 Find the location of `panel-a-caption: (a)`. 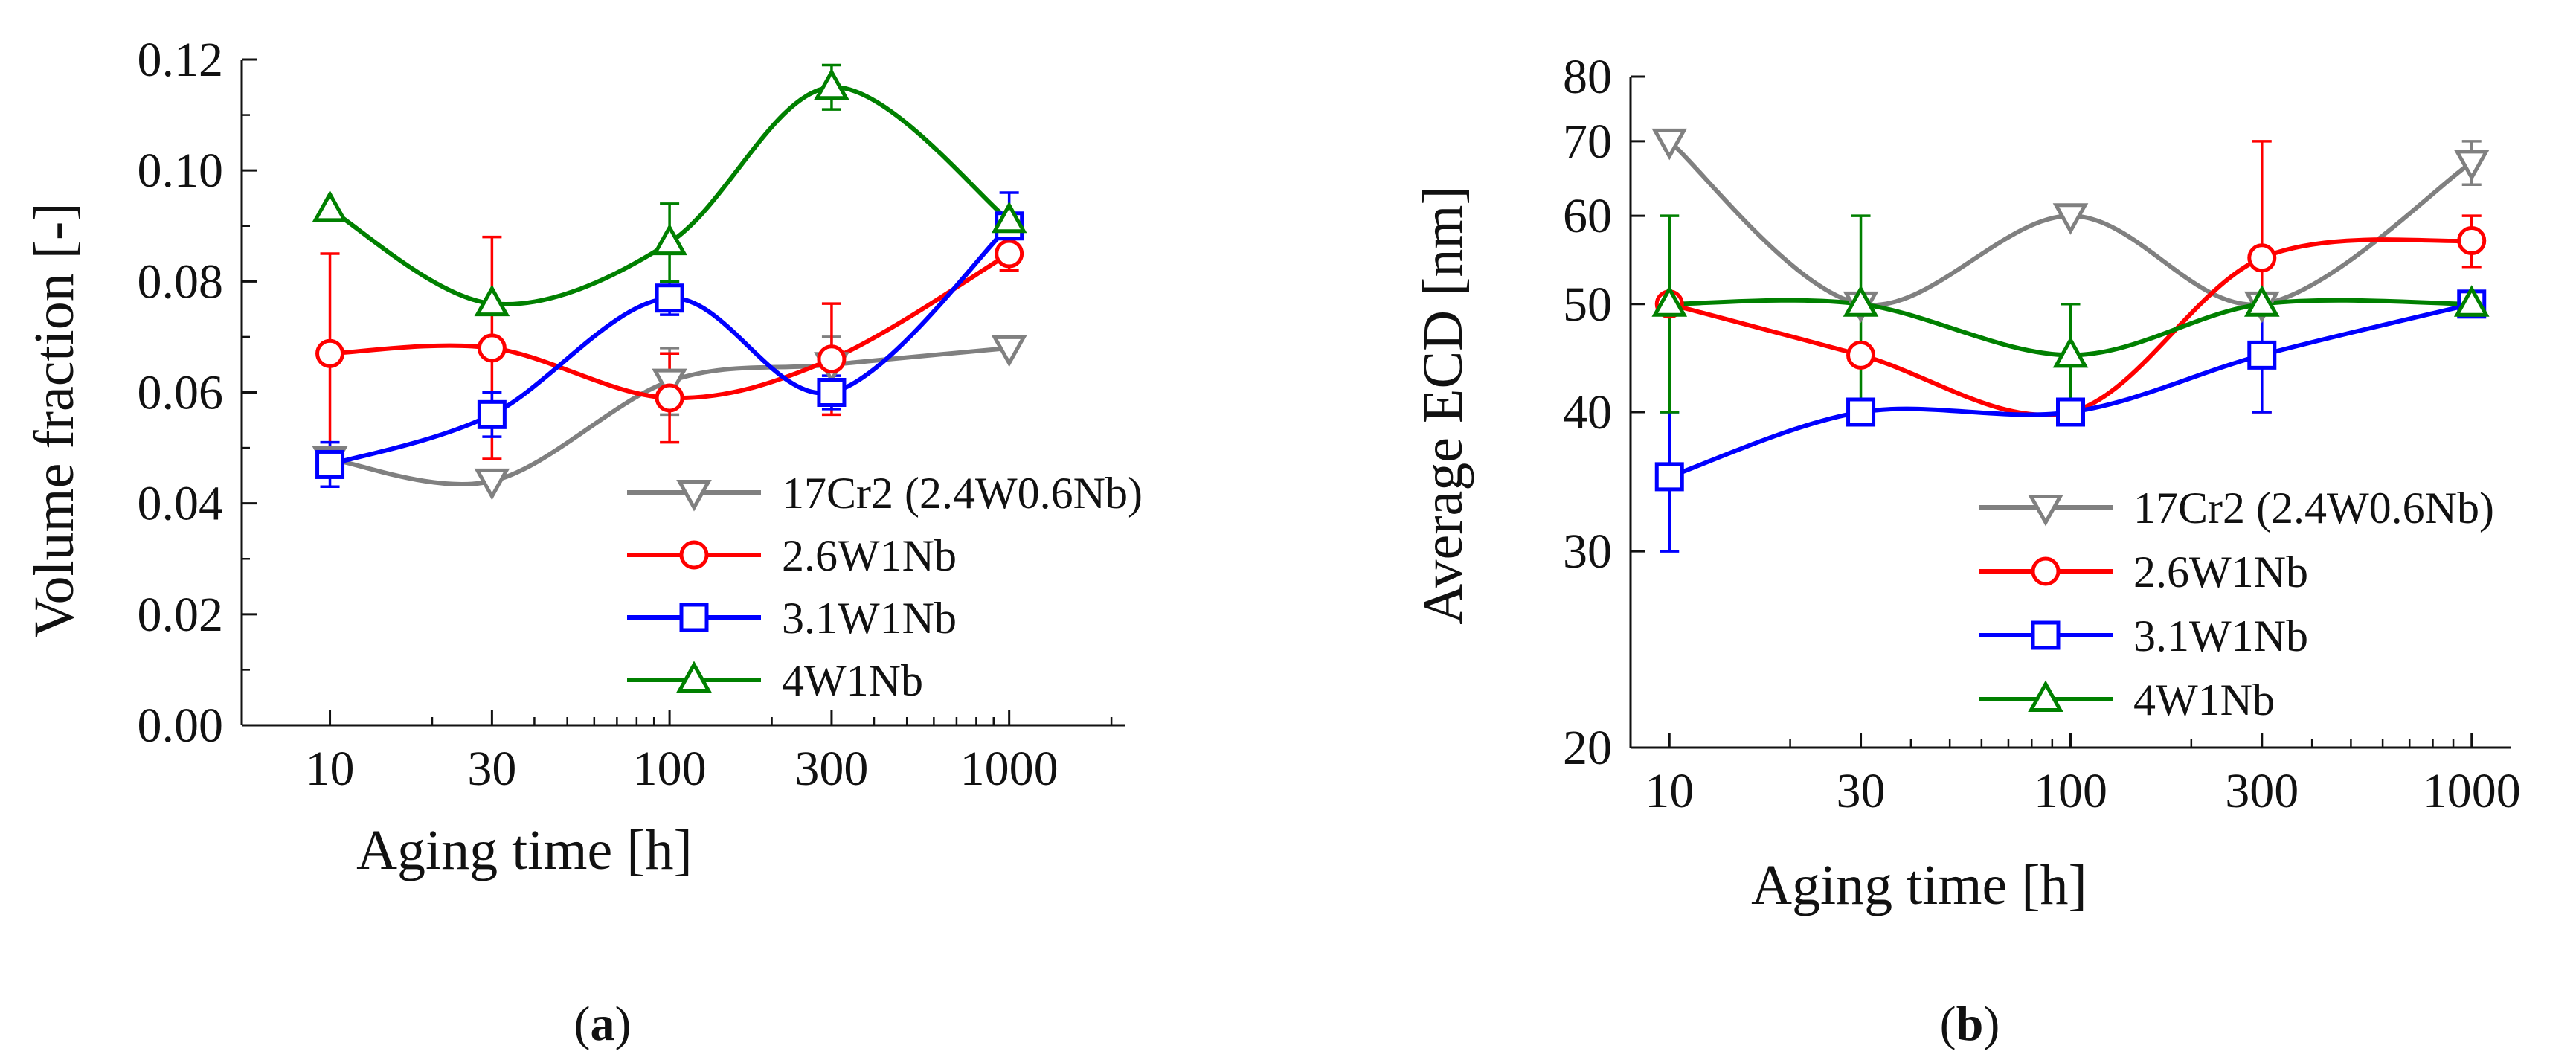

panel-a-caption: (a) is located at coordinates (603, 1024).